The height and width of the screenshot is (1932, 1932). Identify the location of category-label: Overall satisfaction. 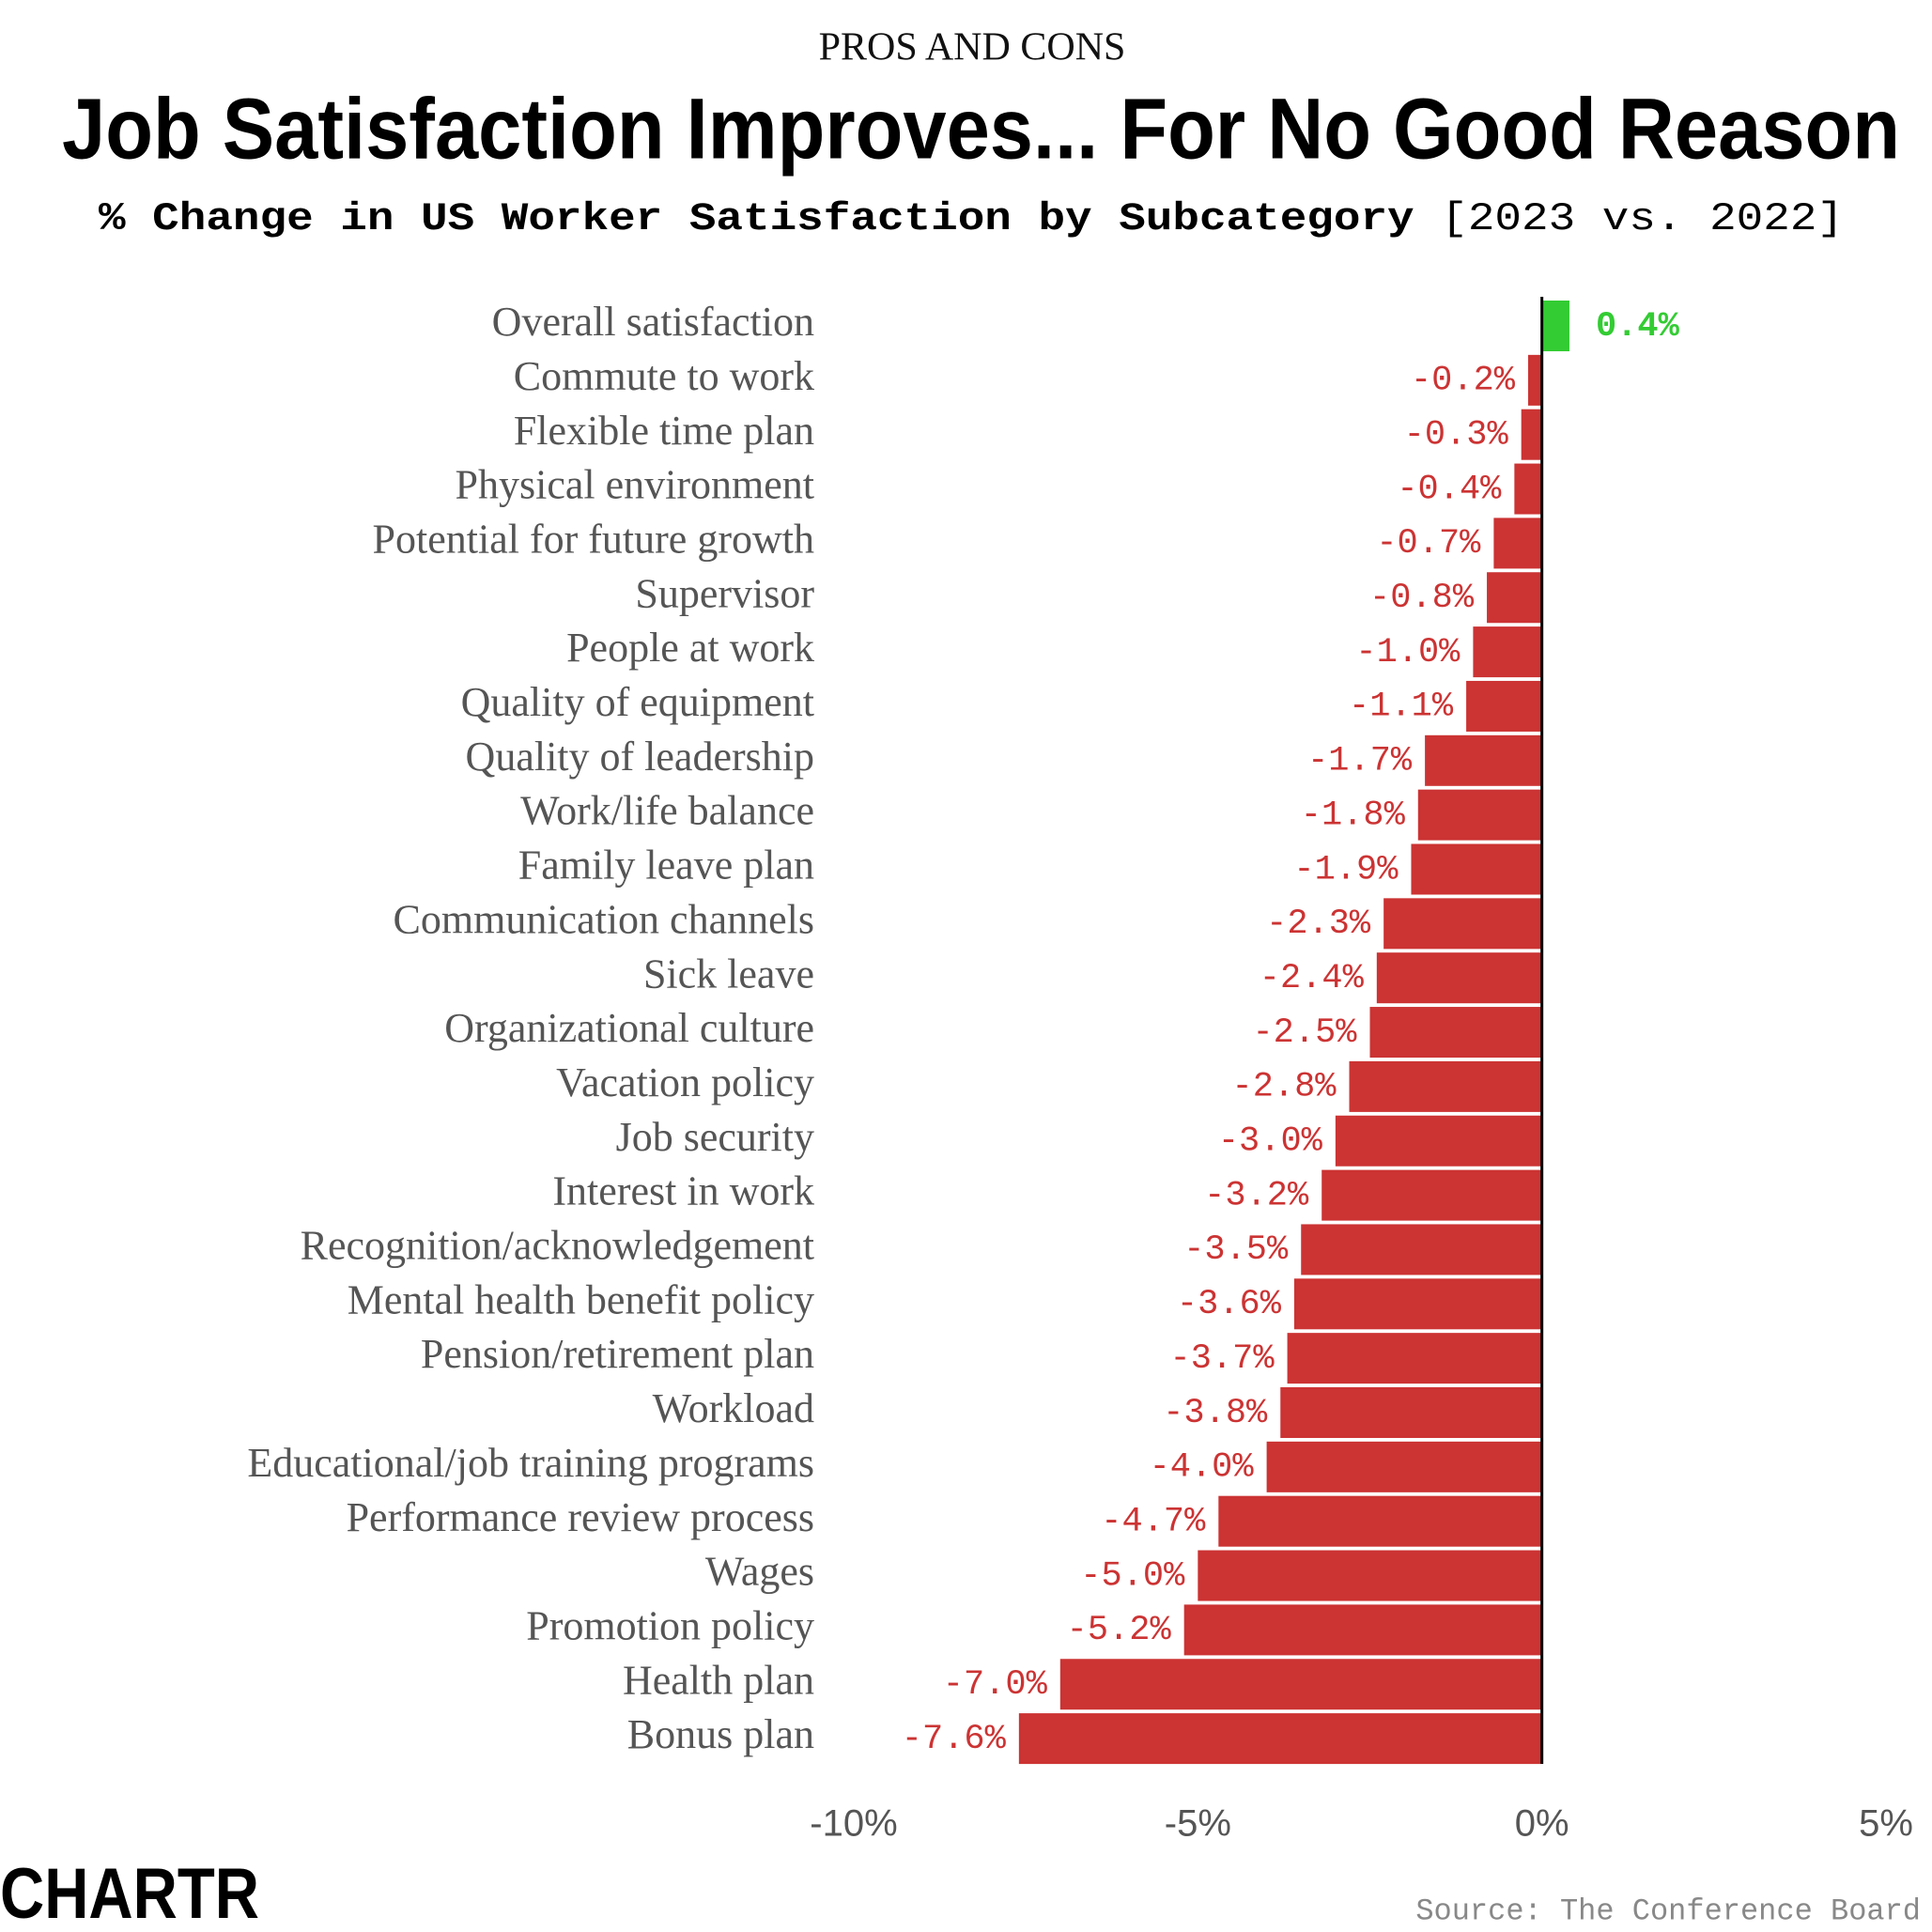
(653, 322).